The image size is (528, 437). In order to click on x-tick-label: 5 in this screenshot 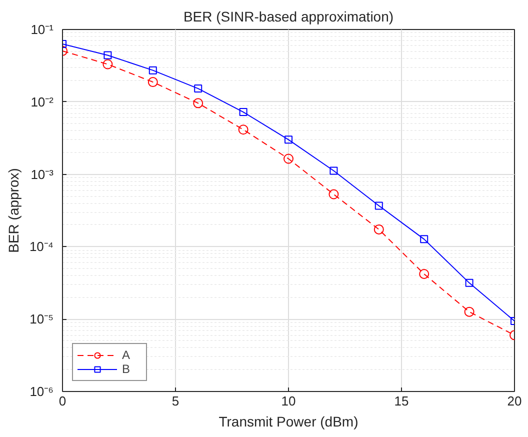, I will do `click(176, 401)`.